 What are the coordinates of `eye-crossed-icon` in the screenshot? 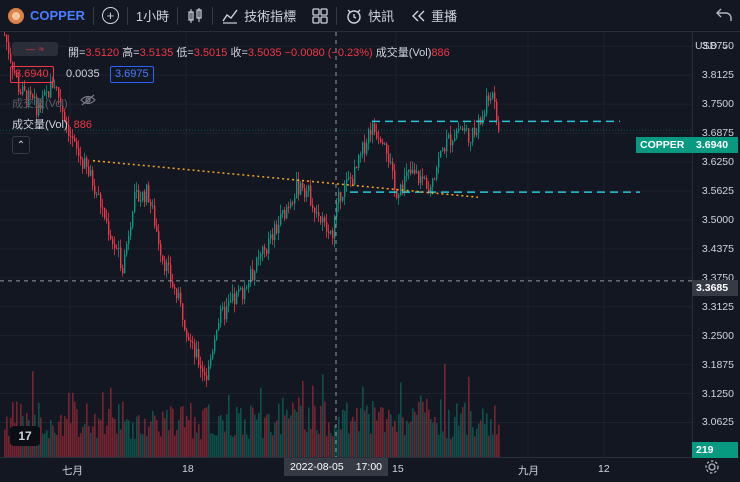 It's located at (88, 100).